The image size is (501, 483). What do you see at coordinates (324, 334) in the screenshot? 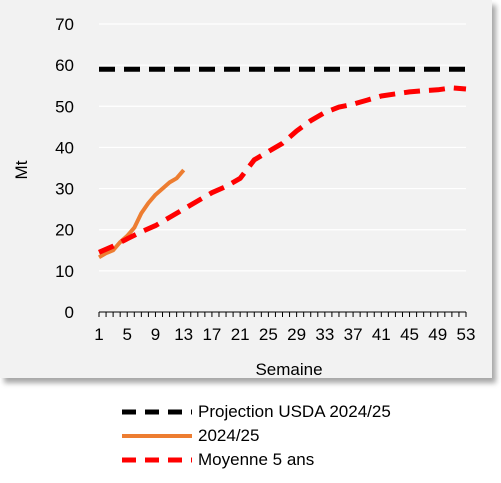
I see `x-tick-label: 33` at bounding box center [324, 334].